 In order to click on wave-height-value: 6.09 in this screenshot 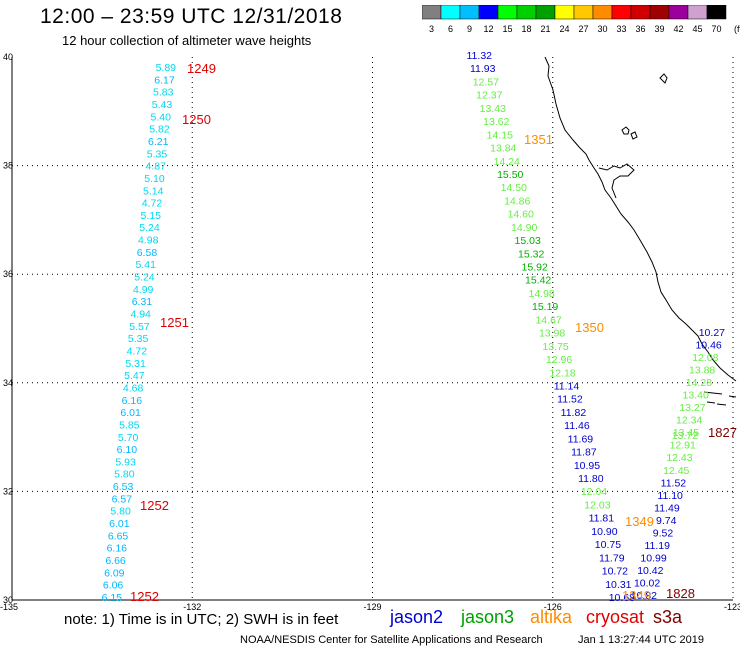, I will do `click(114, 573)`.